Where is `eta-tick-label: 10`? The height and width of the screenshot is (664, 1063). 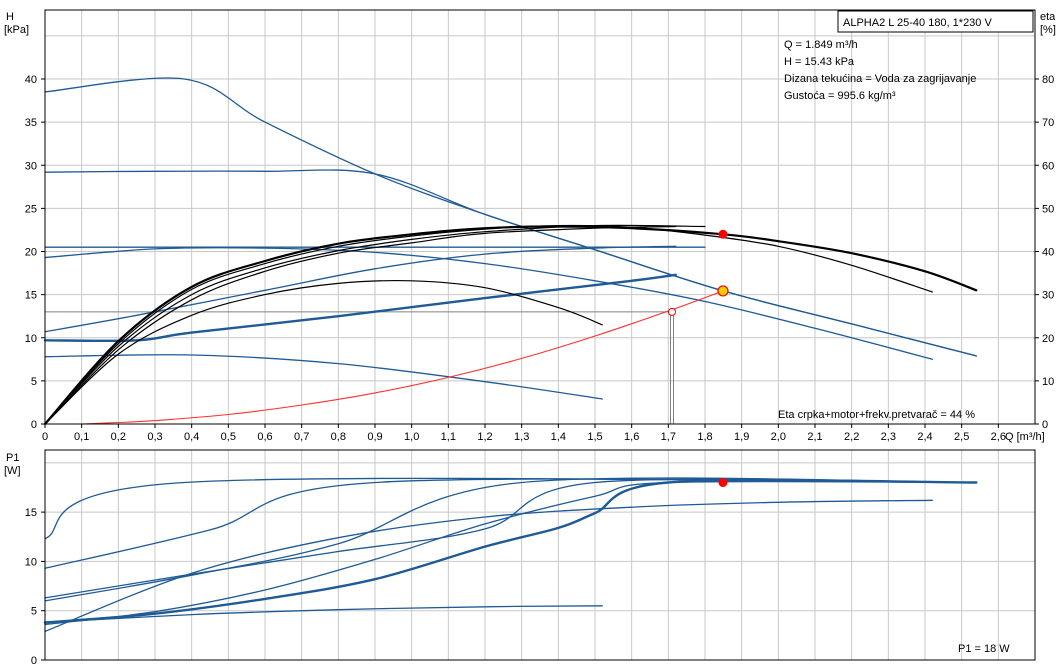
eta-tick-label: 10 is located at coordinates (1048, 382).